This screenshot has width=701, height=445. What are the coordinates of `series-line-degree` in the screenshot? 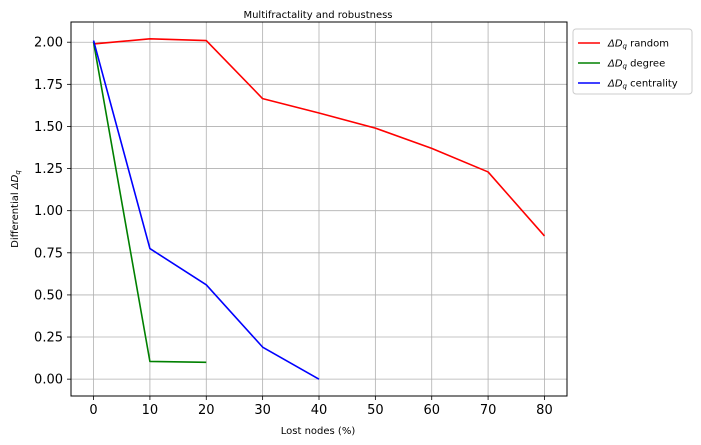 It's located at (149, 203).